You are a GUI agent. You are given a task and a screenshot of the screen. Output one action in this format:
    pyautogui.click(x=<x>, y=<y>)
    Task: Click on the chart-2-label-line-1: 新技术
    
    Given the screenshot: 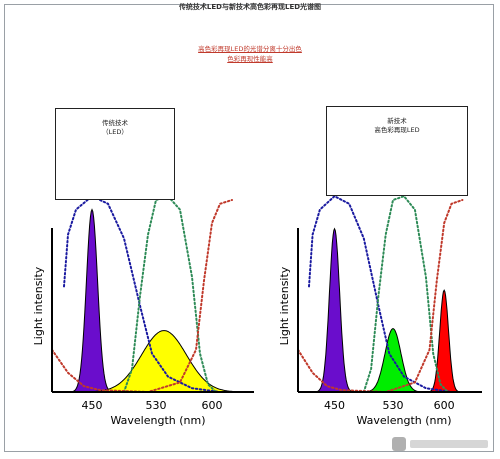 What is the action you would take?
    pyautogui.click(x=397, y=121)
    